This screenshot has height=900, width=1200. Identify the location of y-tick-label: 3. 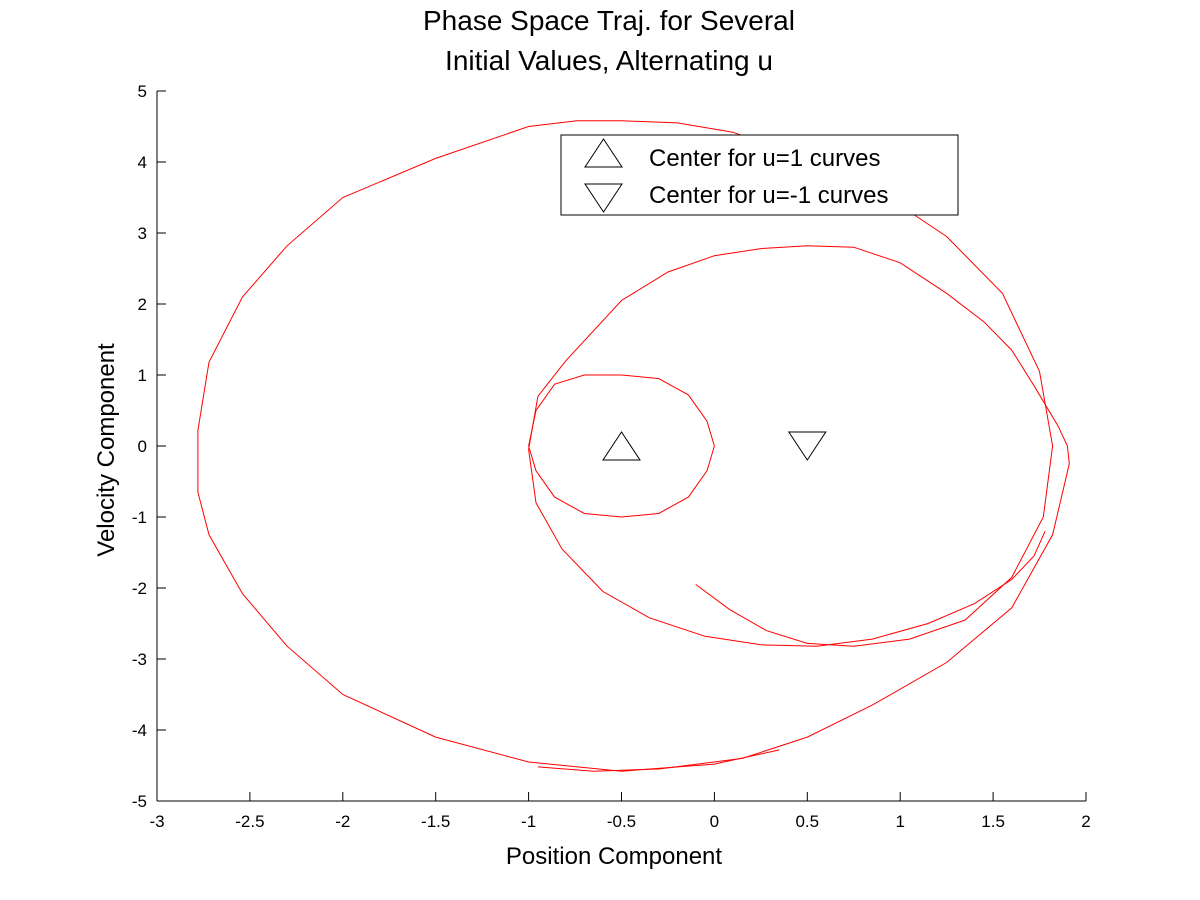
(142, 233).